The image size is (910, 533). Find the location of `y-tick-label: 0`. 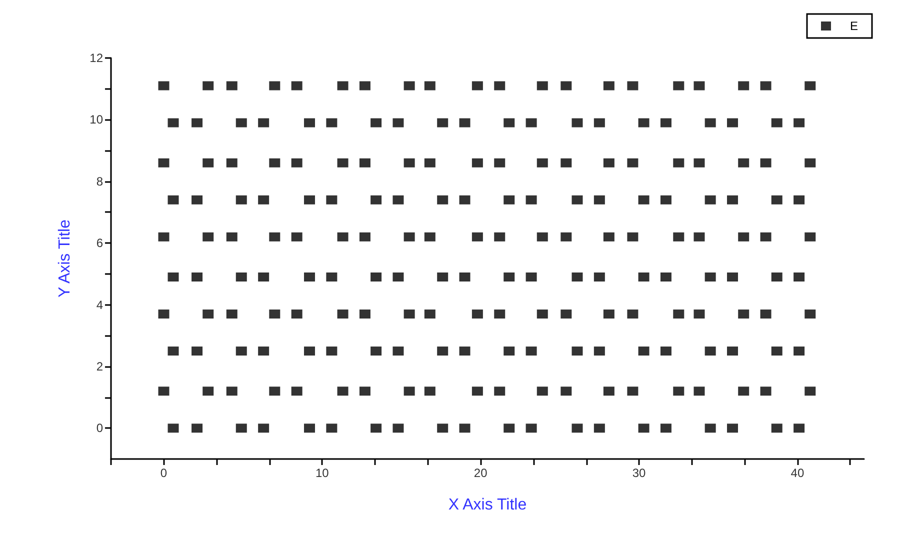

y-tick-label: 0 is located at coordinates (100, 428).